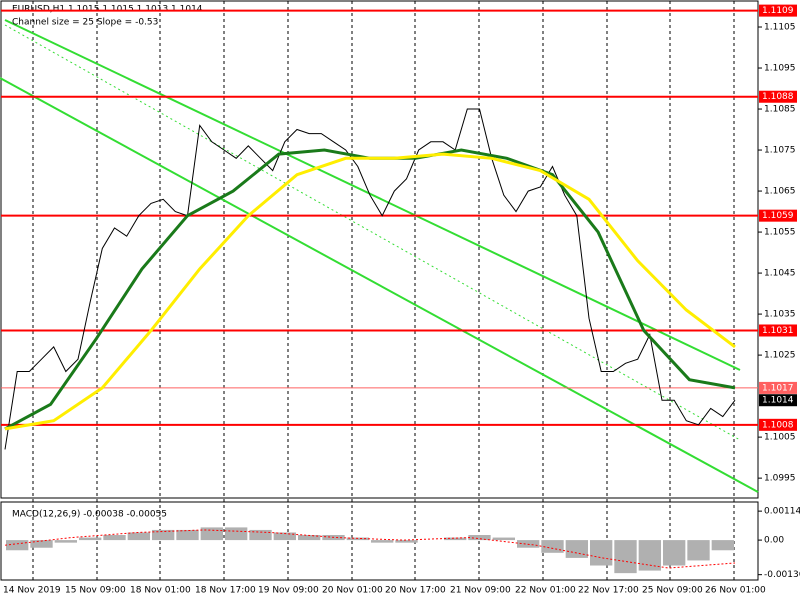 This screenshot has width=800, height=600. I want to click on y-tick-label: 1.1025, so click(780, 356).